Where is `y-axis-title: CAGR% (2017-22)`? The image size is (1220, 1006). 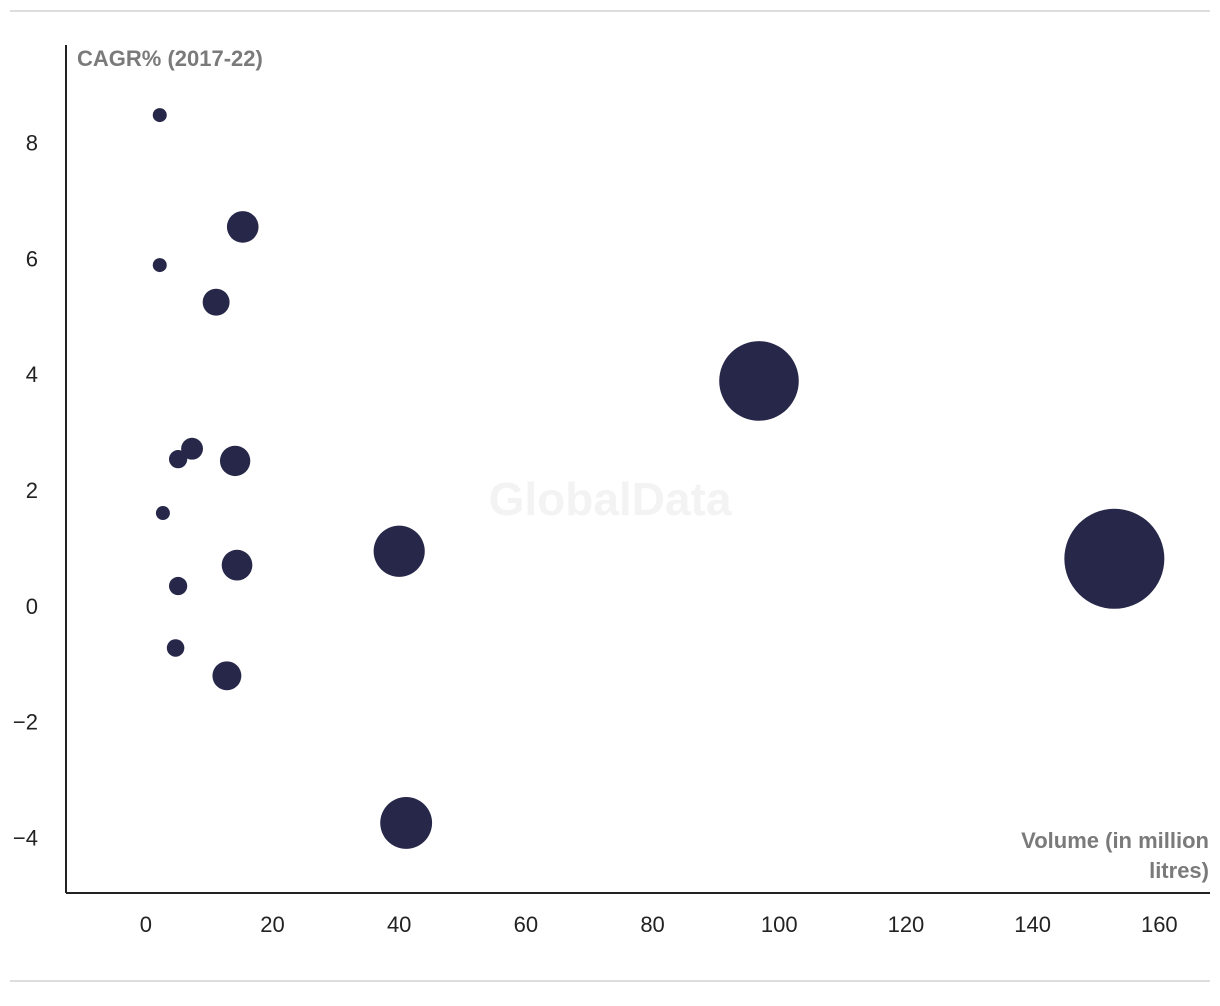
y-axis-title: CAGR% (2017-22) is located at coordinates (170, 58).